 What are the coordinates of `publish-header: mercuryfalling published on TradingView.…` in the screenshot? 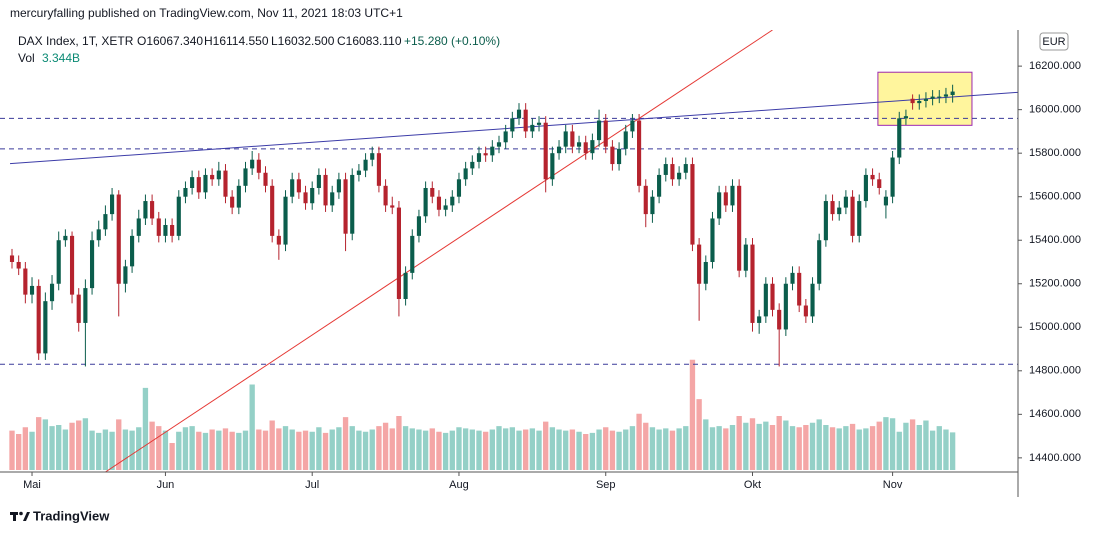 It's located at (206, 13).